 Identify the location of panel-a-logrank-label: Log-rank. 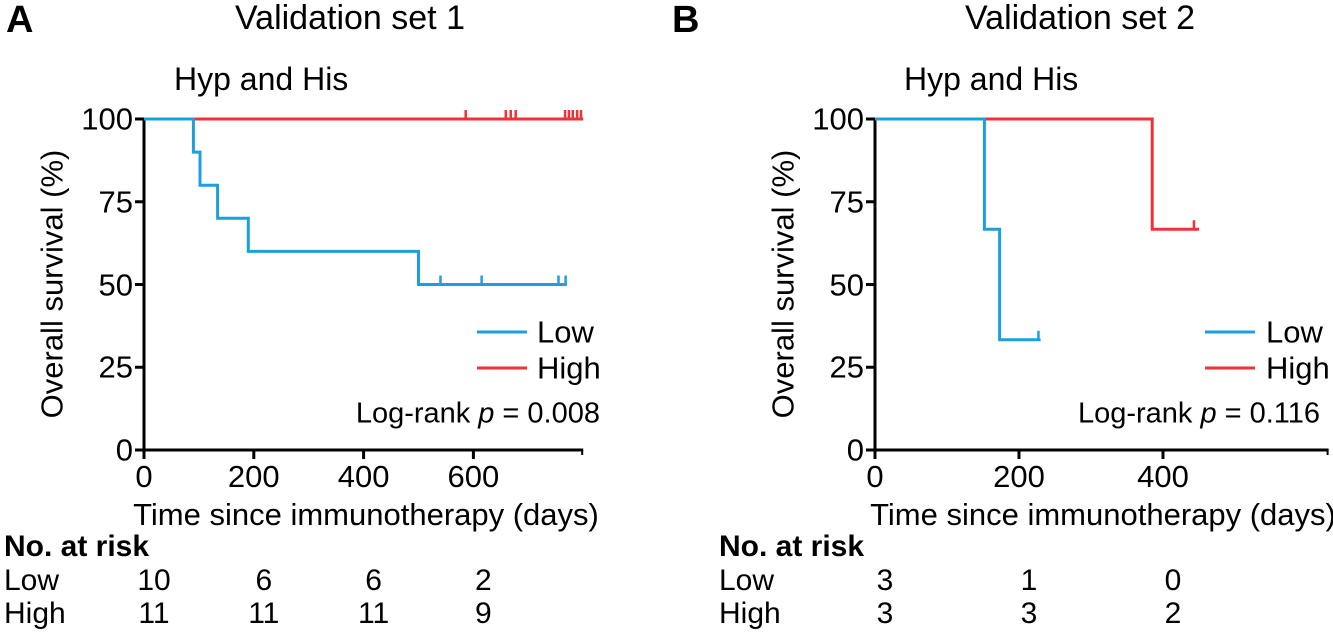
(413, 413).